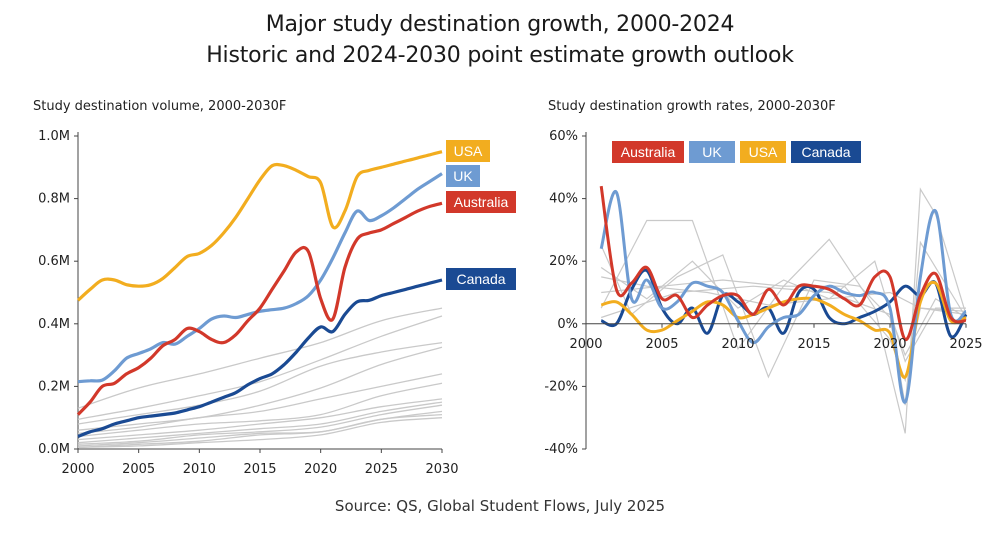 Image resolution: width=1000 pixels, height=542 pixels. I want to click on y-tick-label: 1.0M, so click(54, 136).